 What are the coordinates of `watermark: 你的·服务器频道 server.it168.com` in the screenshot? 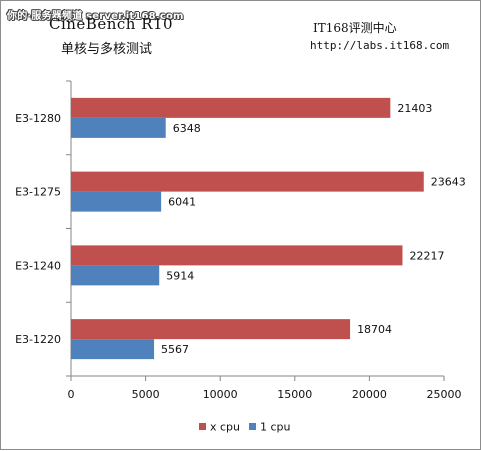 It's located at (95, 16).